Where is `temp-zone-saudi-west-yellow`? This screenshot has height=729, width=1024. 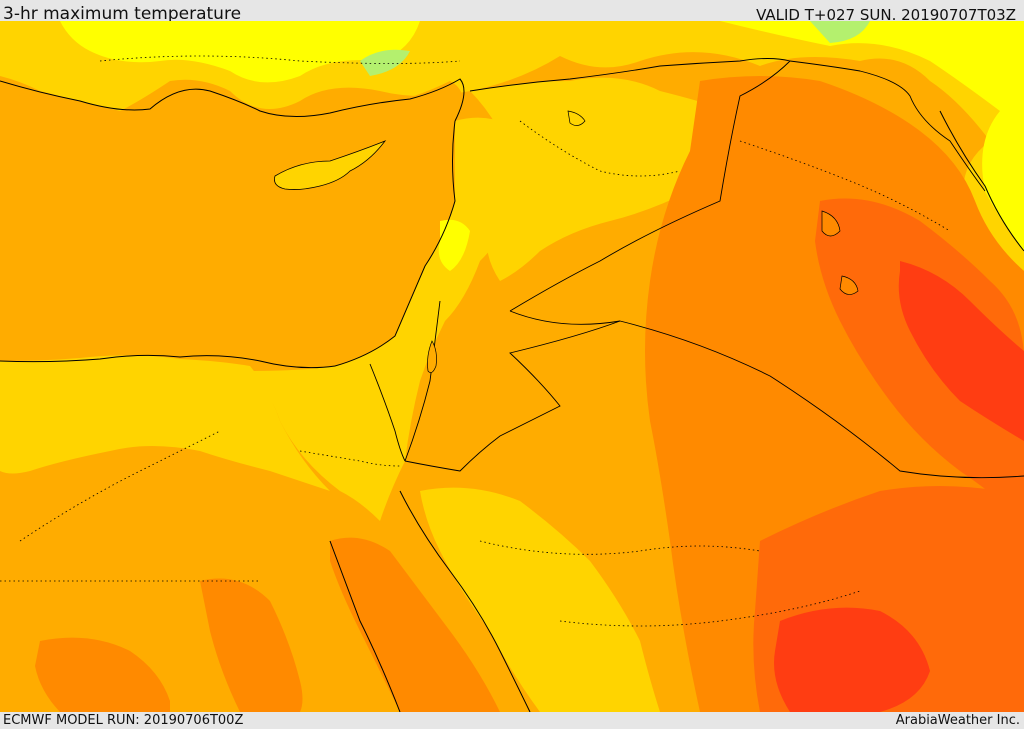 temp-zone-saudi-west-yellow is located at coordinates (540, 599).